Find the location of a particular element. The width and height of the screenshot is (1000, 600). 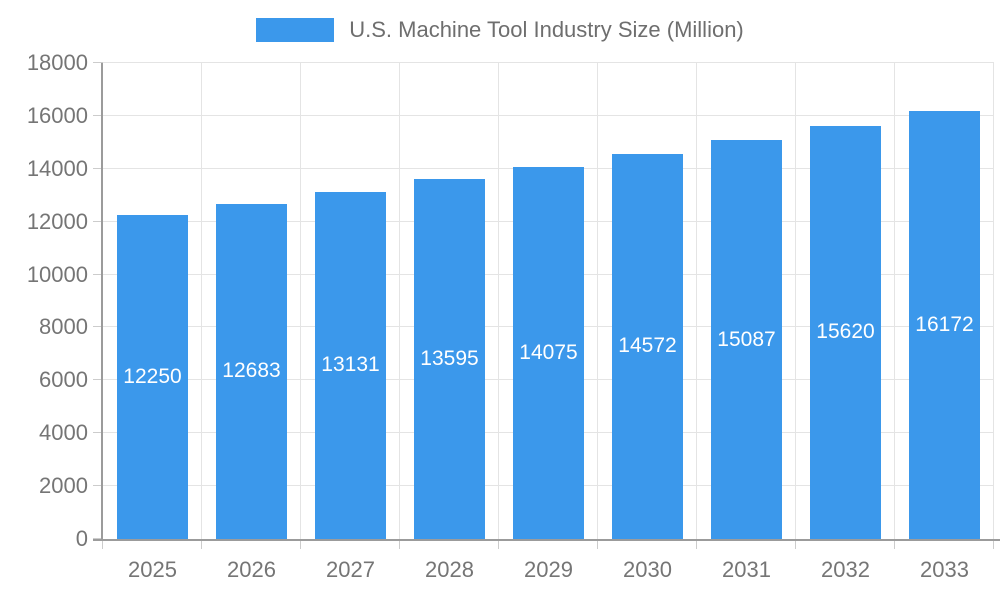

y-axis-tick-label: 10000 is located at coordinates (57, 274).